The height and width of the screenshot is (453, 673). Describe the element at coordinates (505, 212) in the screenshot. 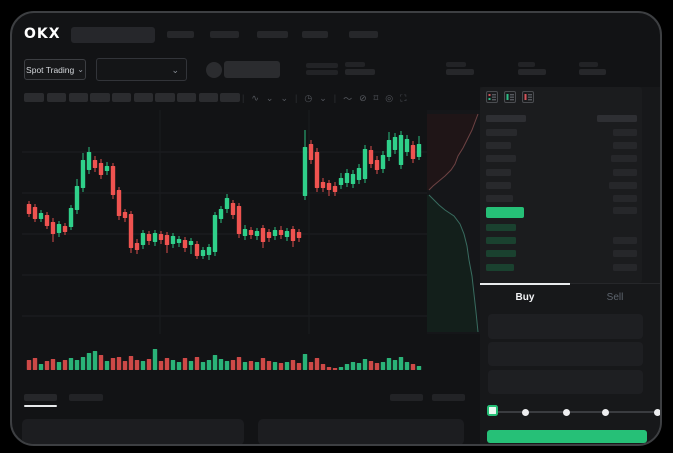

I see `last-price-bar` at that location.